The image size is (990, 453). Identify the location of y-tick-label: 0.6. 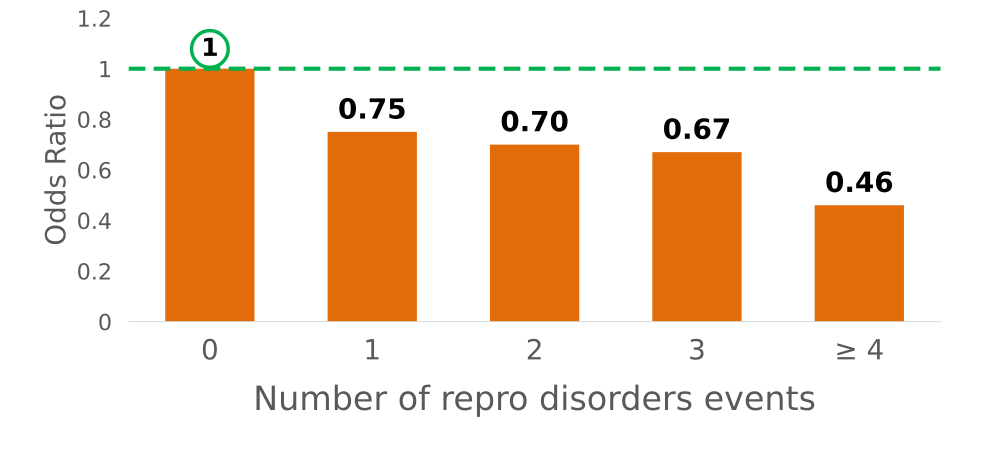
(94, 170).